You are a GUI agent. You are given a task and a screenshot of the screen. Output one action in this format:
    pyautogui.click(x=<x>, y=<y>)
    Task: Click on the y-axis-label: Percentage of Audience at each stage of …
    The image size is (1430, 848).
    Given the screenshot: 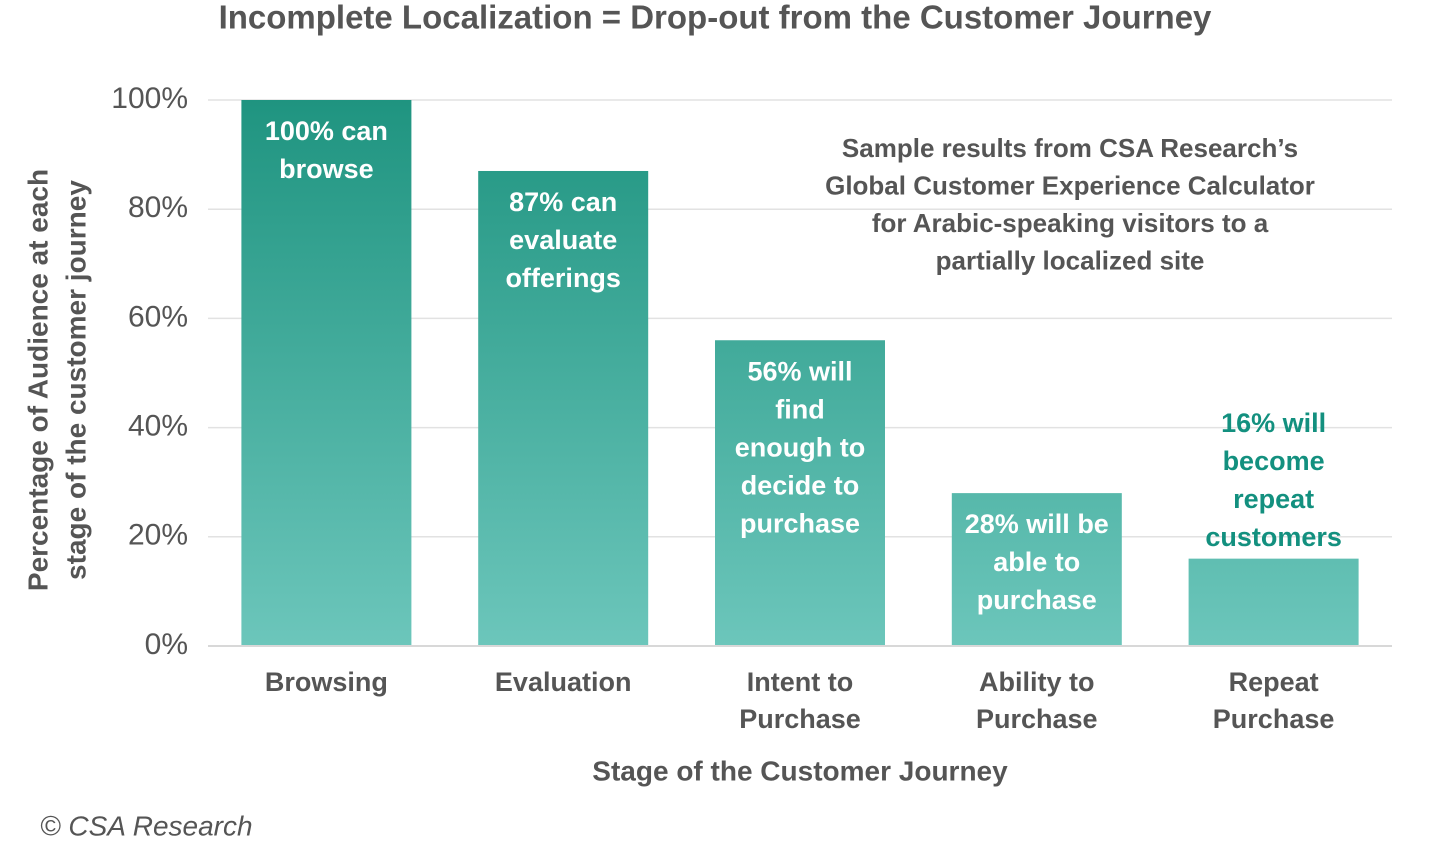 What is the action you would take?
    pyautogui.click(x=56, y=380)
    